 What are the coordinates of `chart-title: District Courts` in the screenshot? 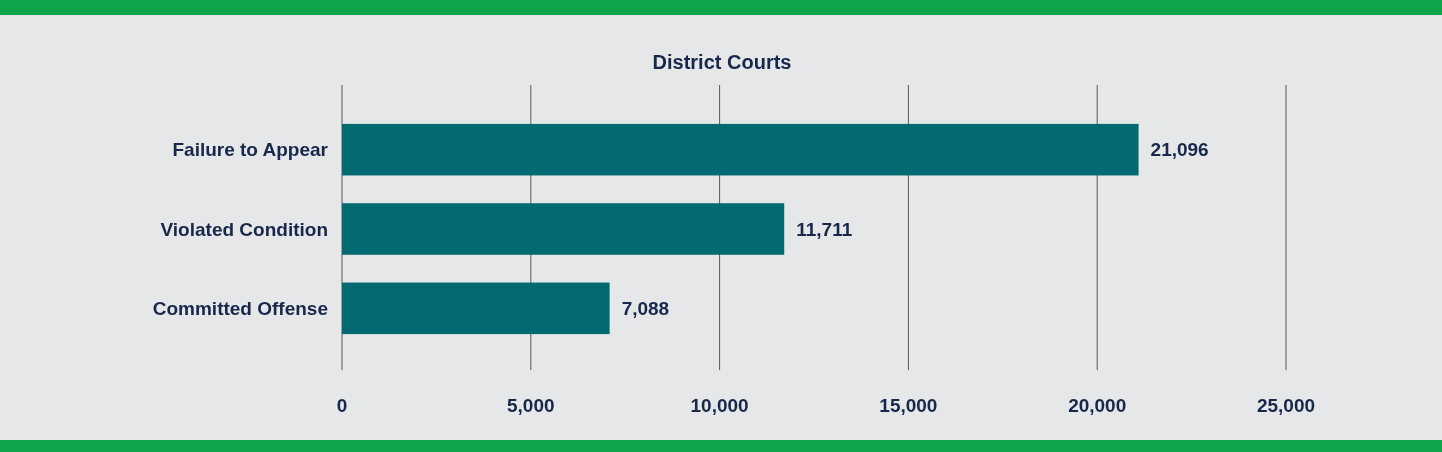 It's located at (722, 62).